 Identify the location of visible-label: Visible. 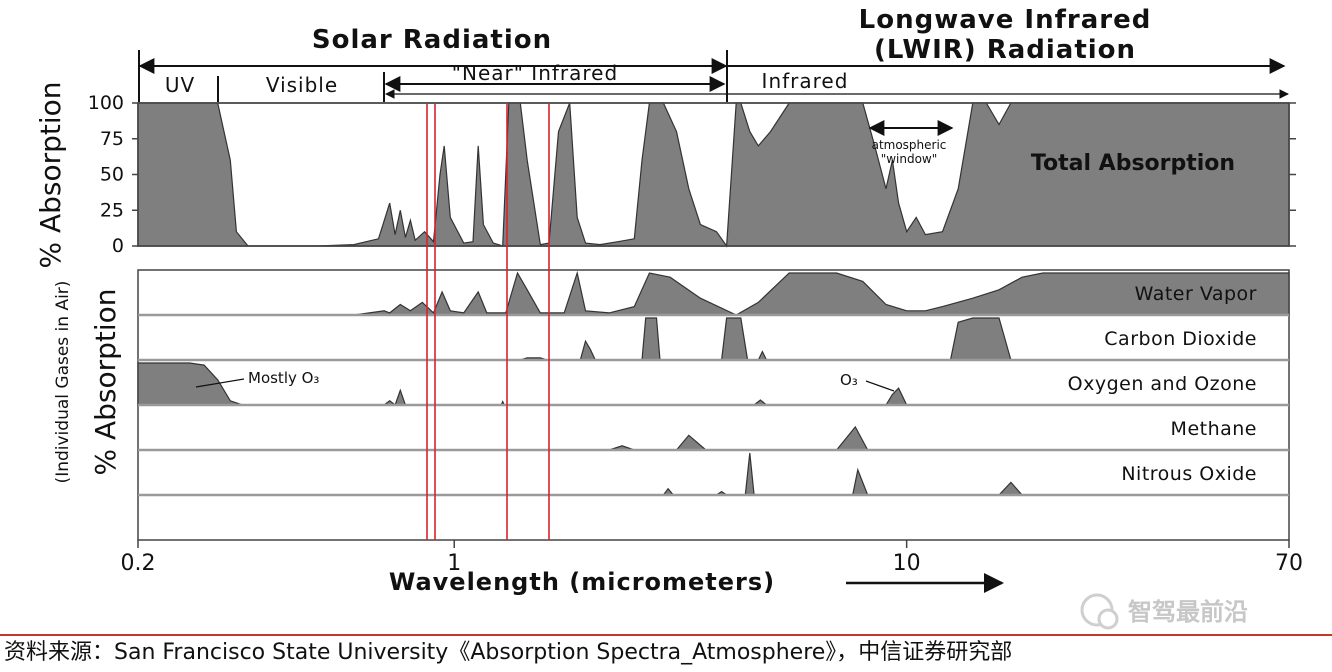
(302, 85).